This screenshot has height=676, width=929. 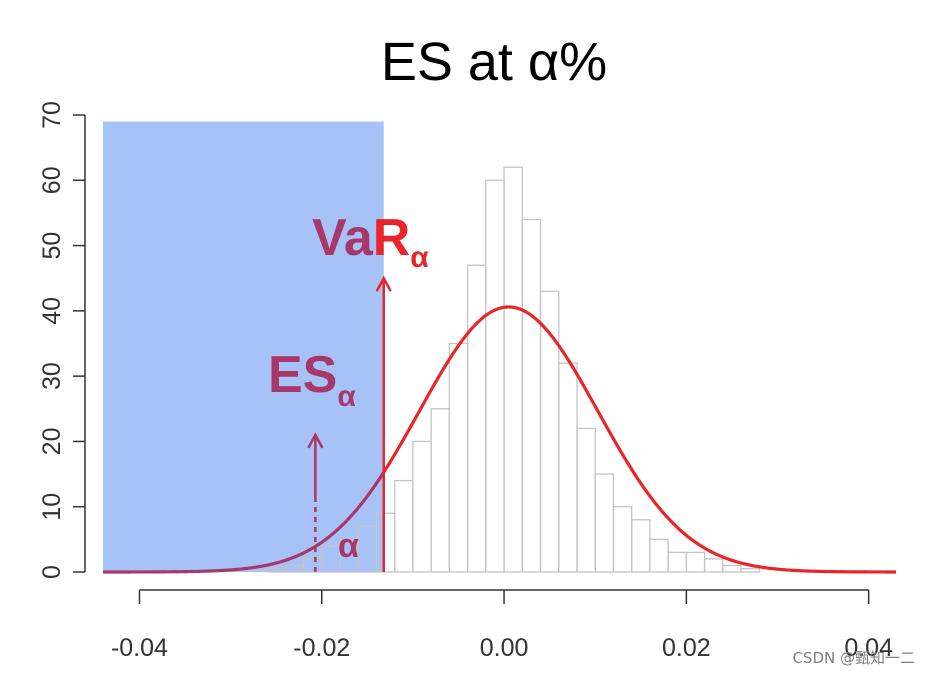 I want to click on es-arrowhead, so click(x=315, y=440).